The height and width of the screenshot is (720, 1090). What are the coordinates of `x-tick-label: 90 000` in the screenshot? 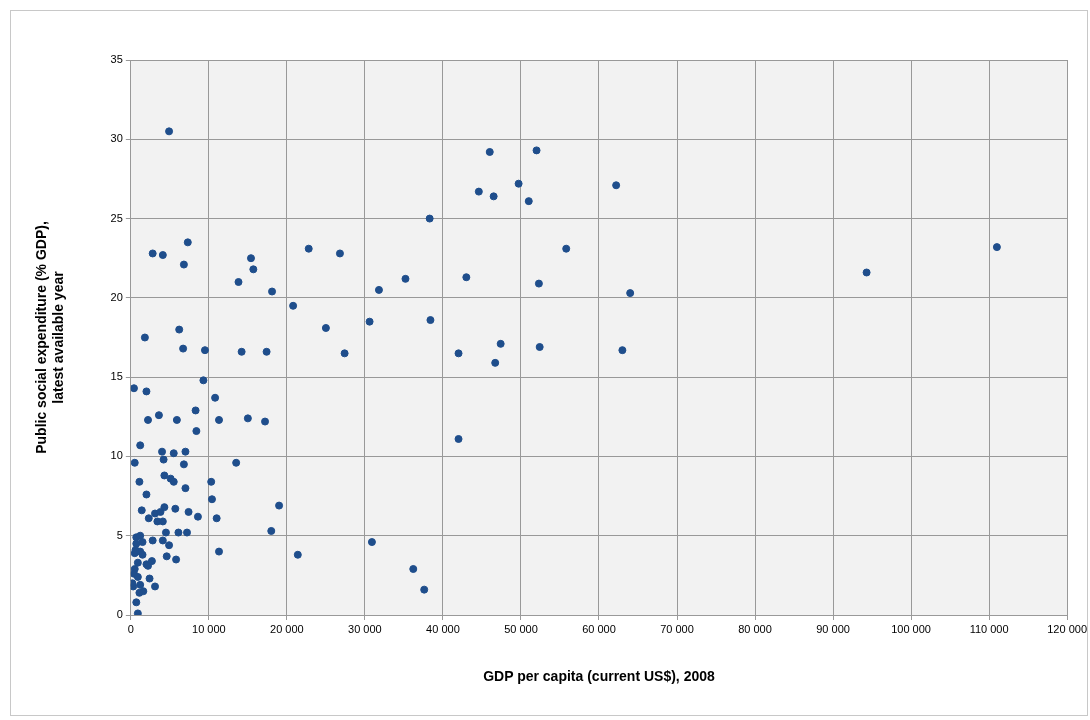 It's located at (833, 628).